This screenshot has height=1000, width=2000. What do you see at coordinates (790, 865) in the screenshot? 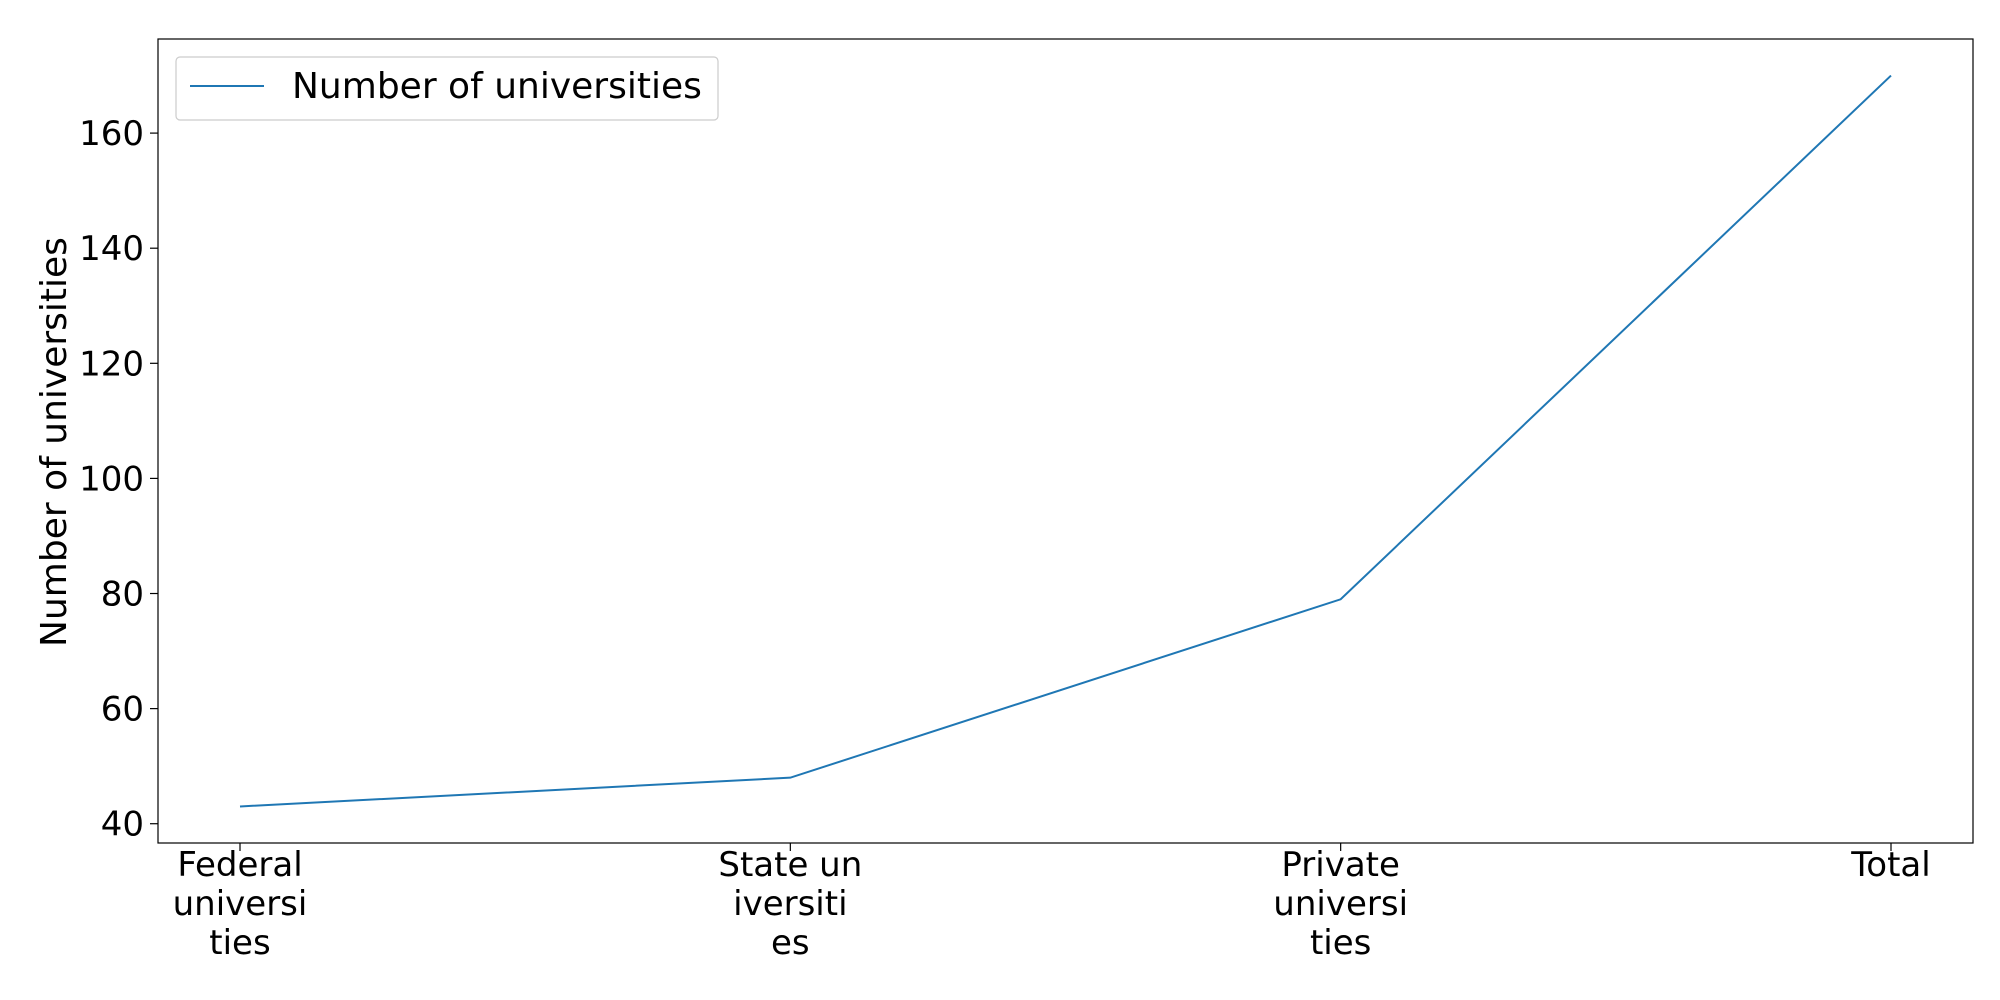
I see `x-tick-label-line: State un` at bounding box center [790, 865].